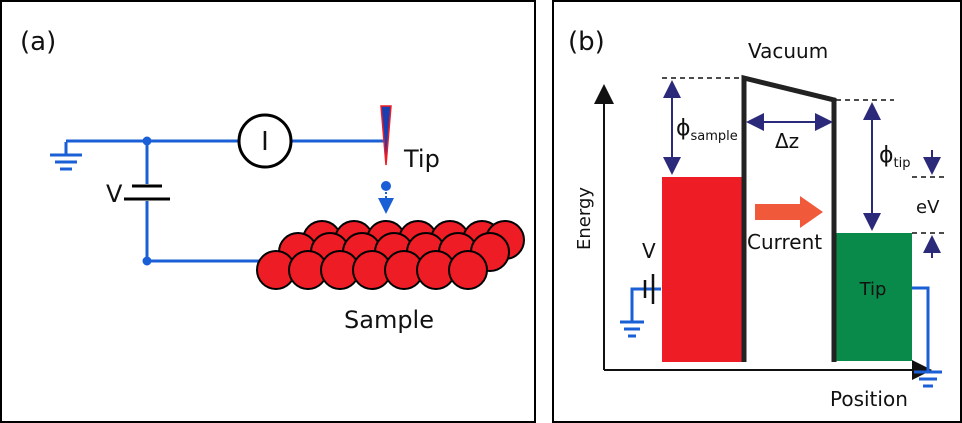  Describe the element at coordinates (784, 242) in the screenshot. I see `current-label: Current` at that location.